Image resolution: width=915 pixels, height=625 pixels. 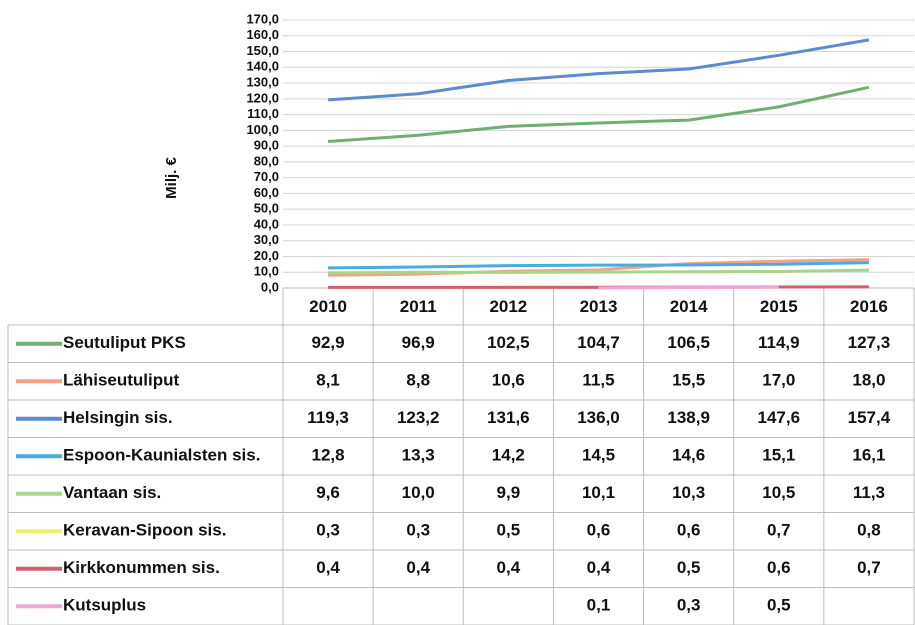 I want to click on table-cell: 8,1, so click(x=328, y=380).